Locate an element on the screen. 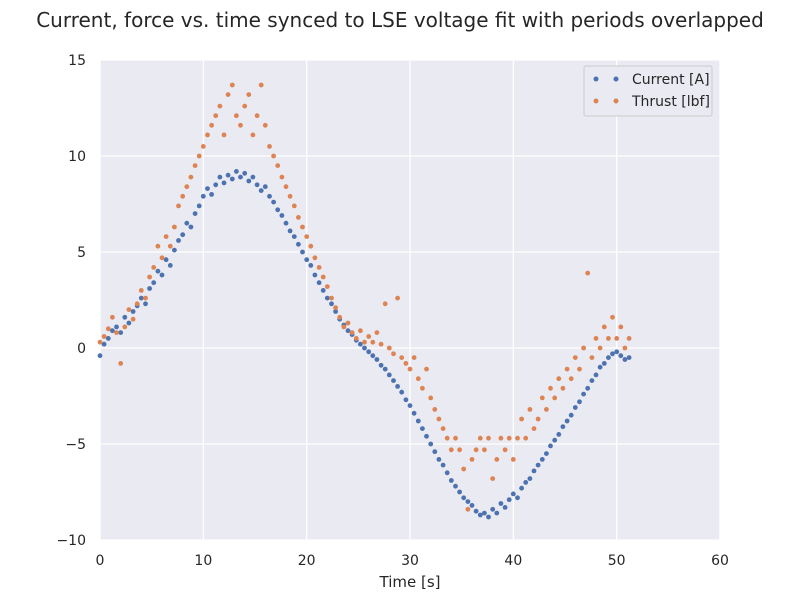 Image resolution: width=800 pixels, height=600 pixels. legend: Current [A] Thrust [lbf] is located at coordinates (648, 91).